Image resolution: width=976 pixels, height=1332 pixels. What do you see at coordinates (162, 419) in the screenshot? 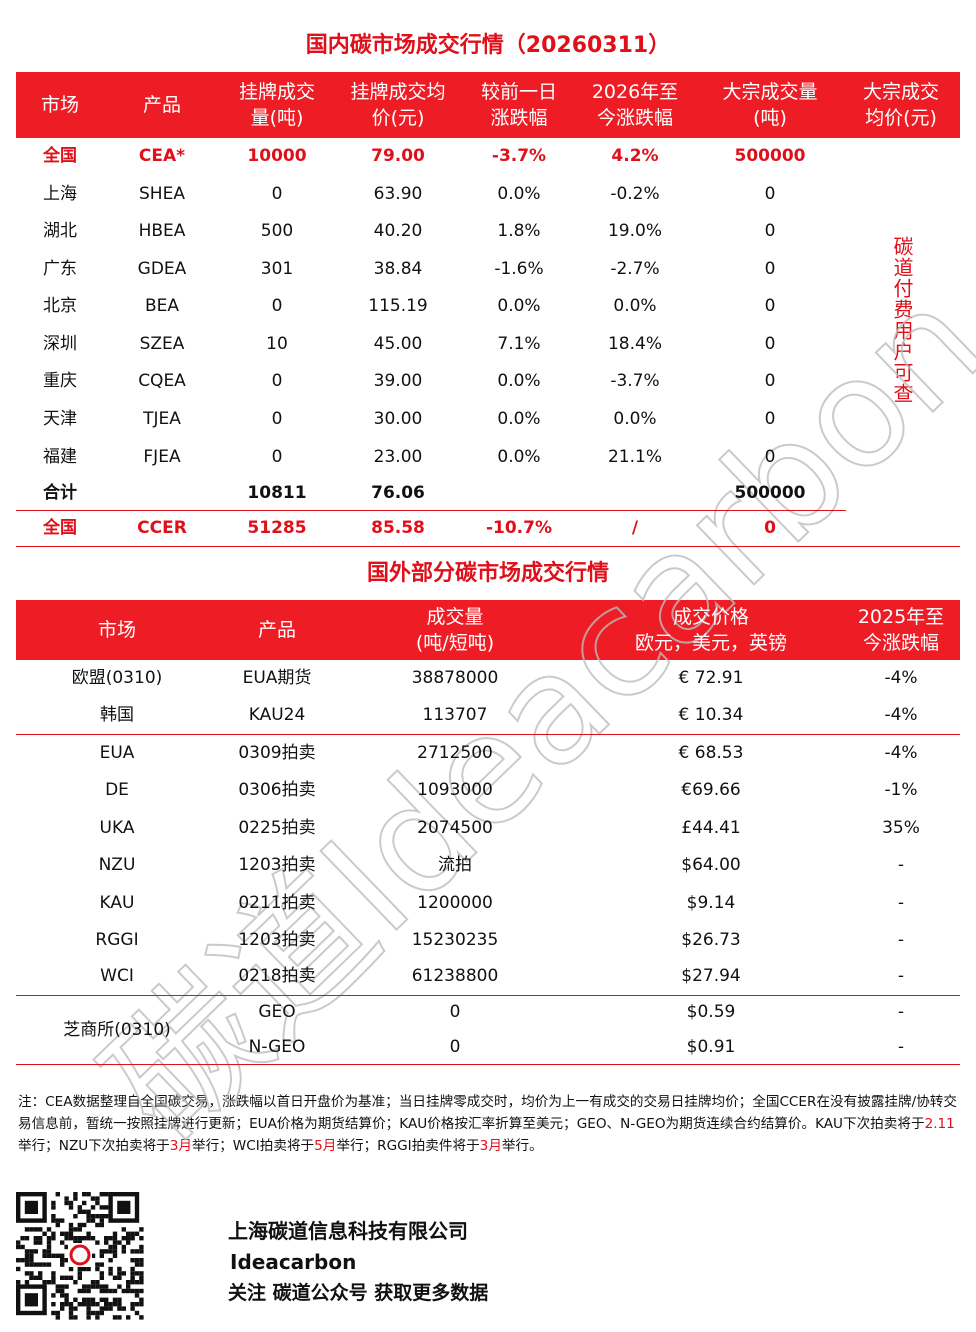
I see `domestic-cell: TJEA` at bounding box center [162, 419].